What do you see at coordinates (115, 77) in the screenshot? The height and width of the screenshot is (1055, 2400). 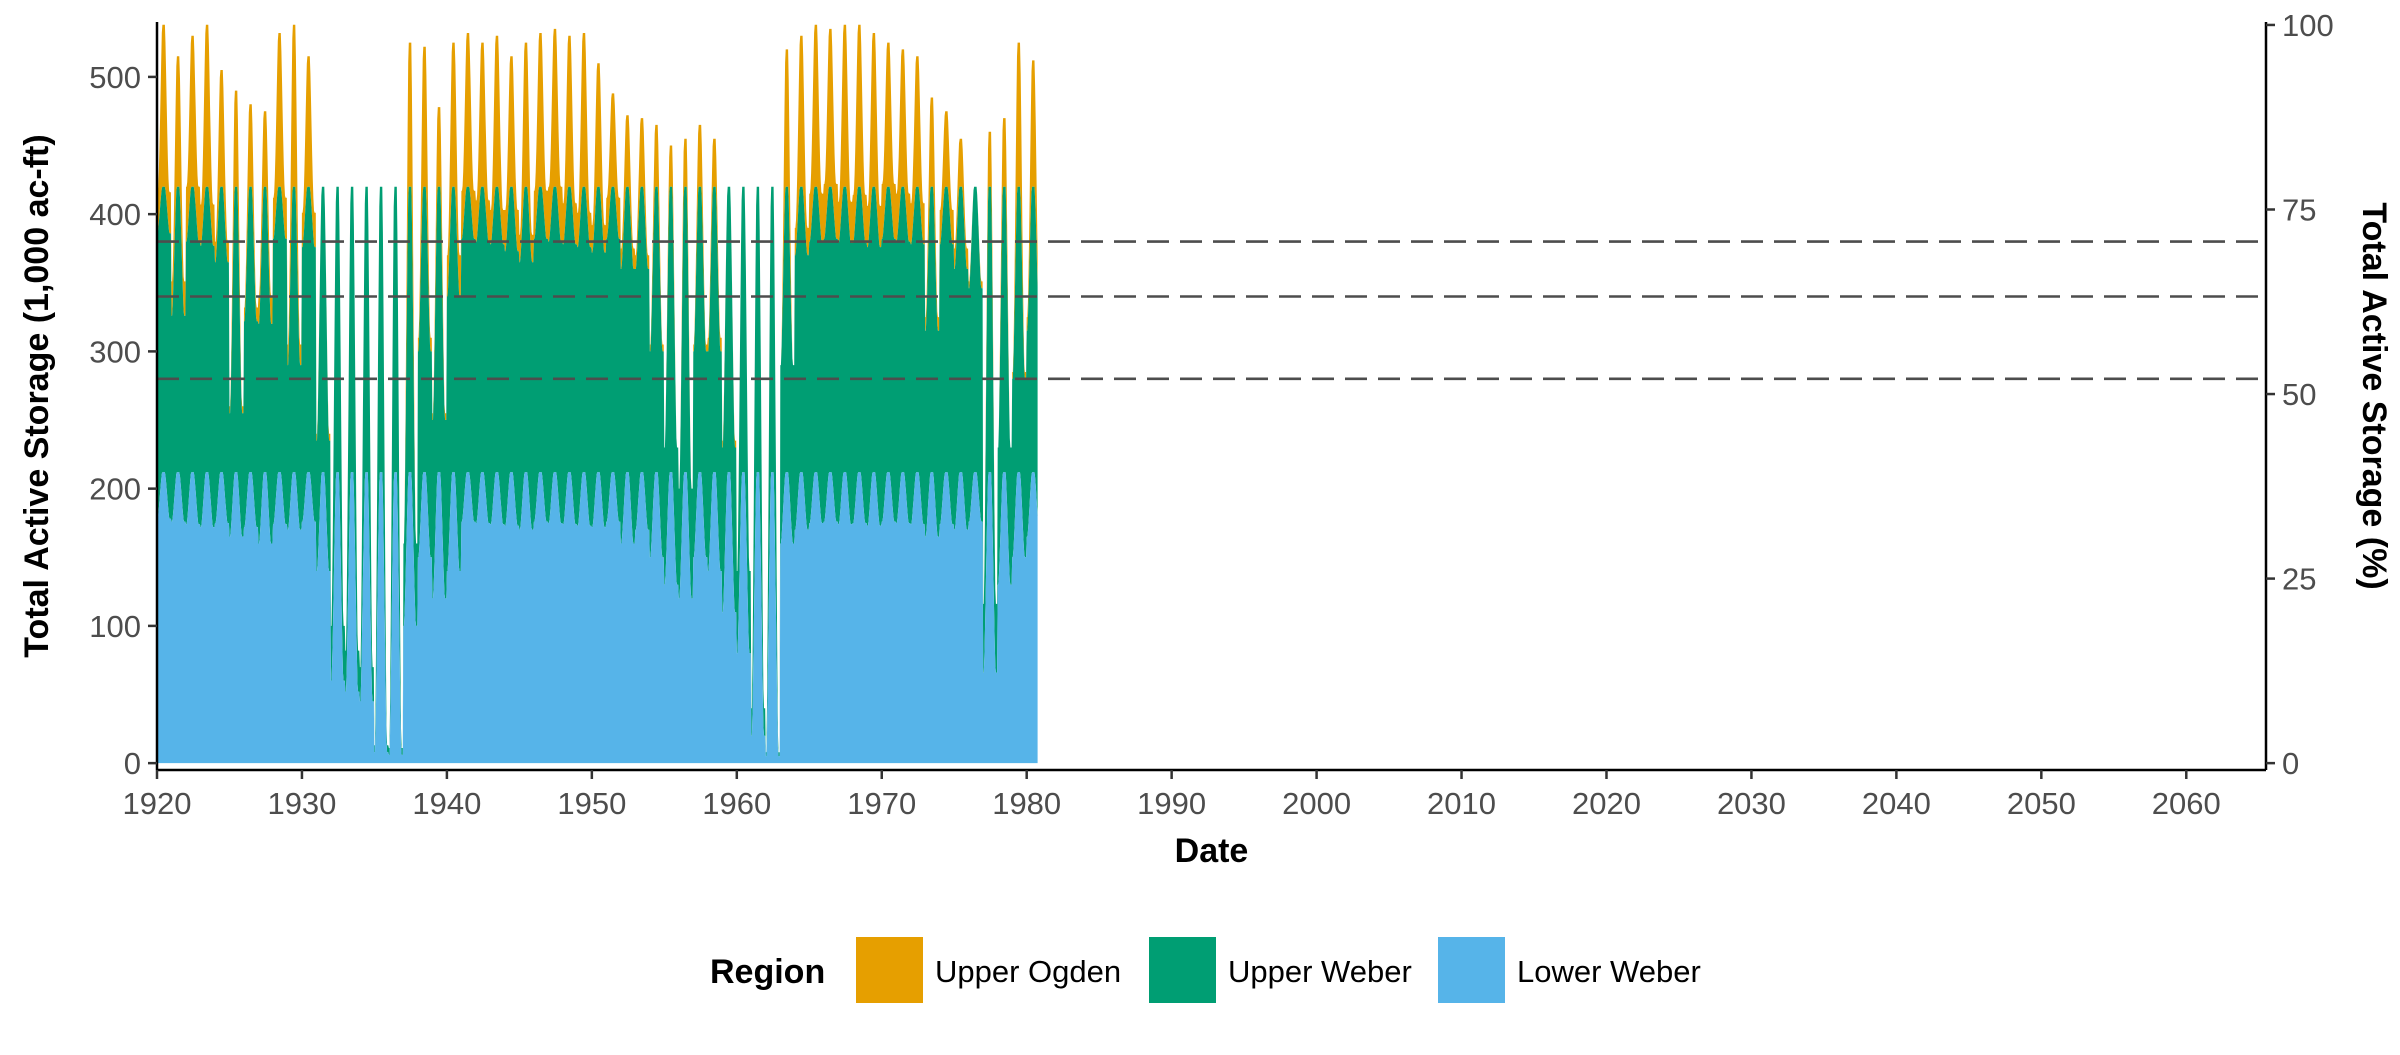 I see `y-left-tick-label: 500` at bounding box center [115, 77].